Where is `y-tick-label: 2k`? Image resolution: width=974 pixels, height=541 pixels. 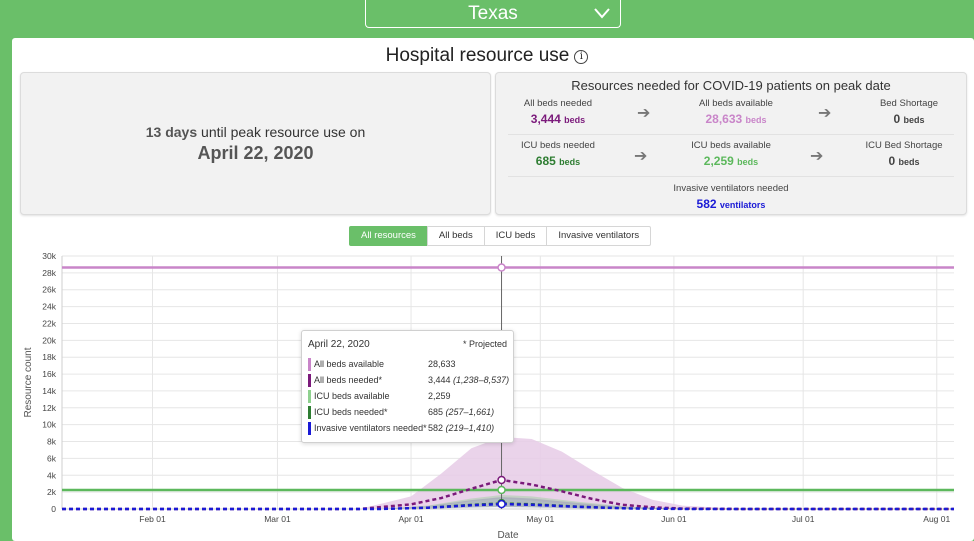 y-tick-label: 2k is located at coordinates (52, 492).